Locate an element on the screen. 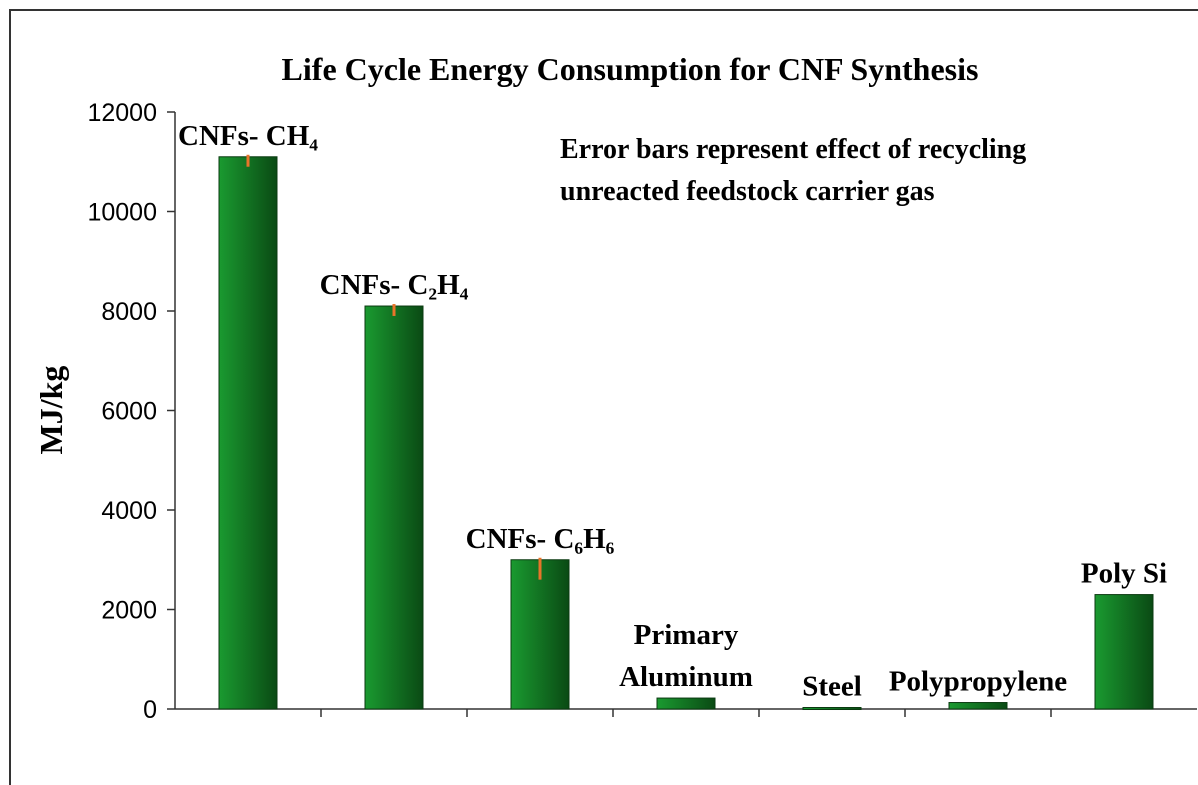 The image size is (1198, 785). y-tick-label: 2000 is located at coordinates (129, 611).